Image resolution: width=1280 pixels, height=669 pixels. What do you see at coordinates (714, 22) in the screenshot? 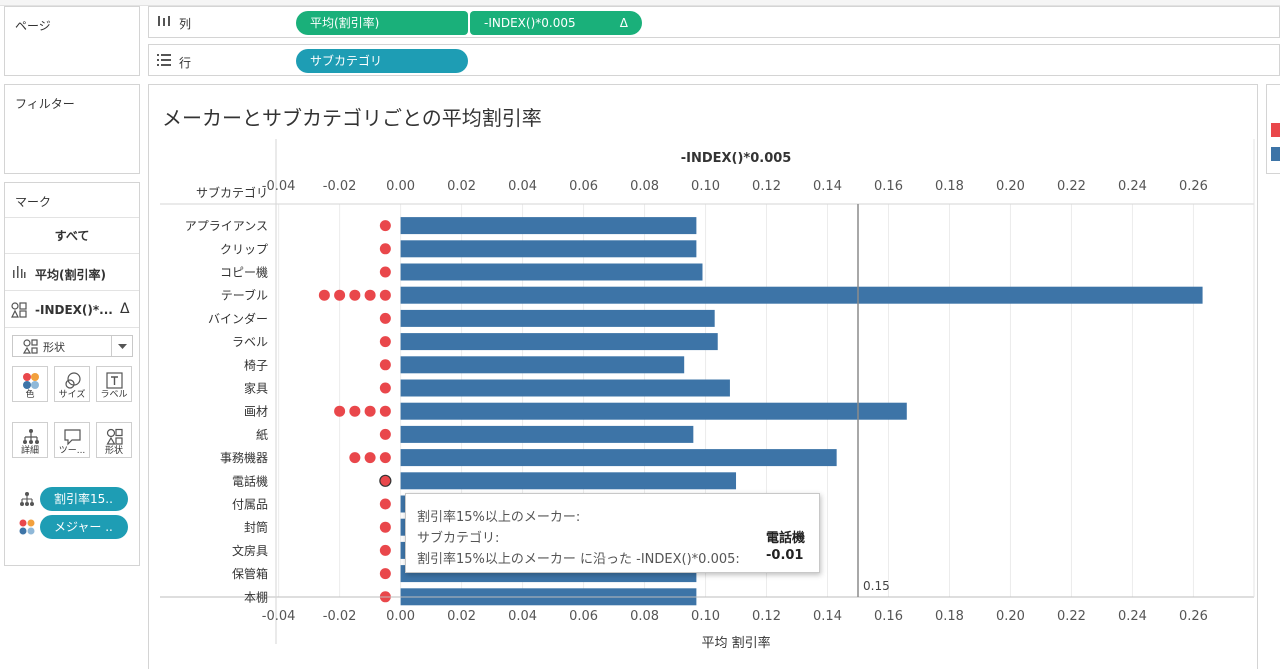
I see `columns-shelf: 列 平均(割引率) -INDEX()*0.005 Δ` at bounding box center [714, 22].